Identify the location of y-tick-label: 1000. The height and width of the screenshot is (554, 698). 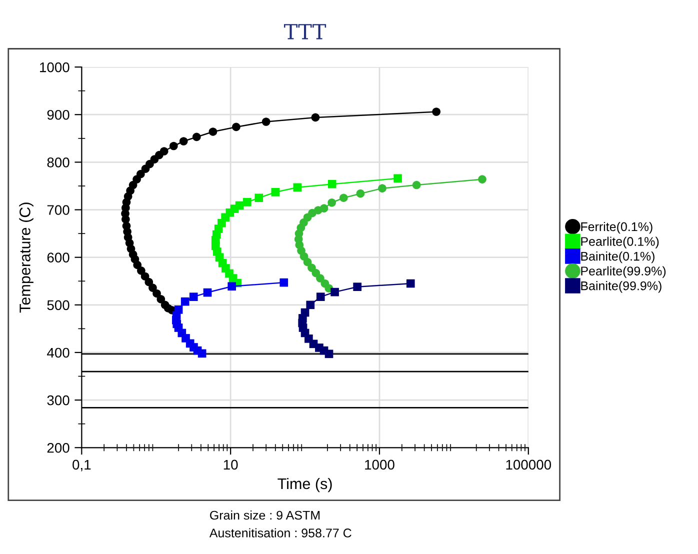
(55, 67).